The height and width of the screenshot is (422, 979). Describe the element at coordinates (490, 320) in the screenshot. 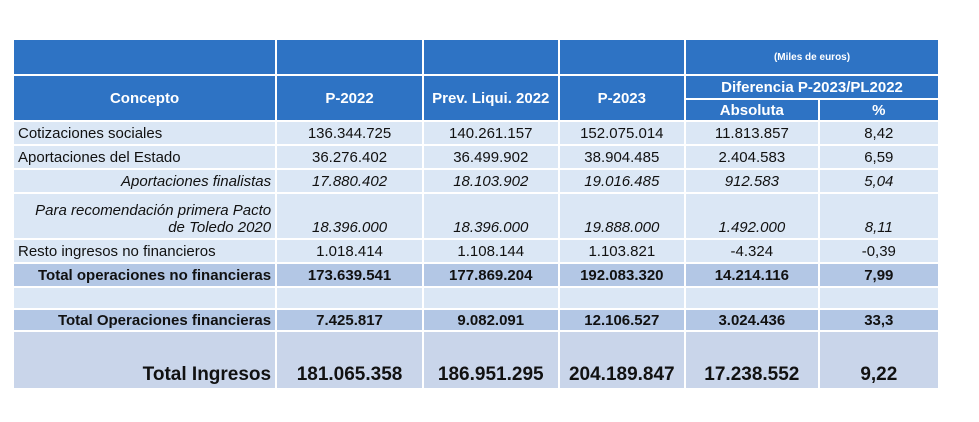

I see `cell-prev: 9.082.091` at that location.